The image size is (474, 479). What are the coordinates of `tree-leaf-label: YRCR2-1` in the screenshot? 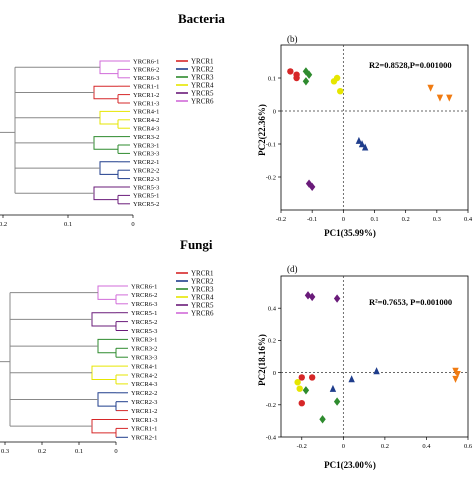 It's located at (146, 162).